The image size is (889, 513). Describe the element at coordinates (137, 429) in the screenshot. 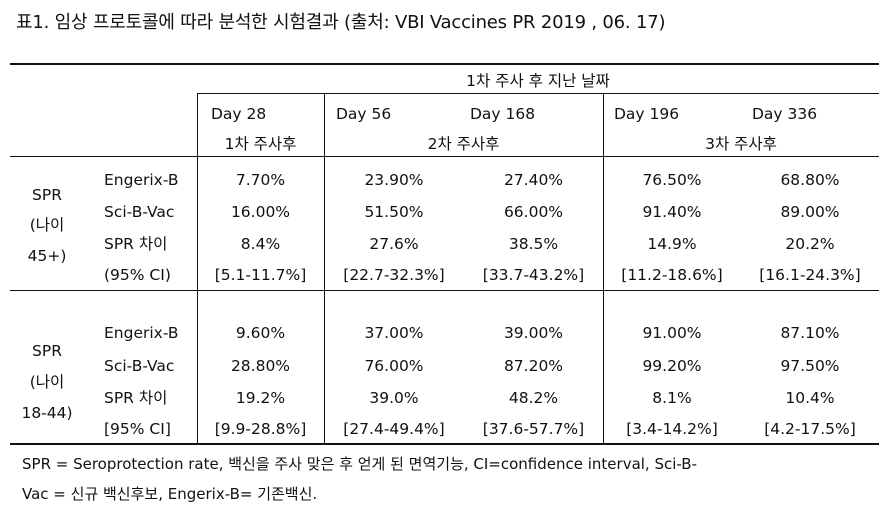

I see `row-label: [95% CI]` at that location.